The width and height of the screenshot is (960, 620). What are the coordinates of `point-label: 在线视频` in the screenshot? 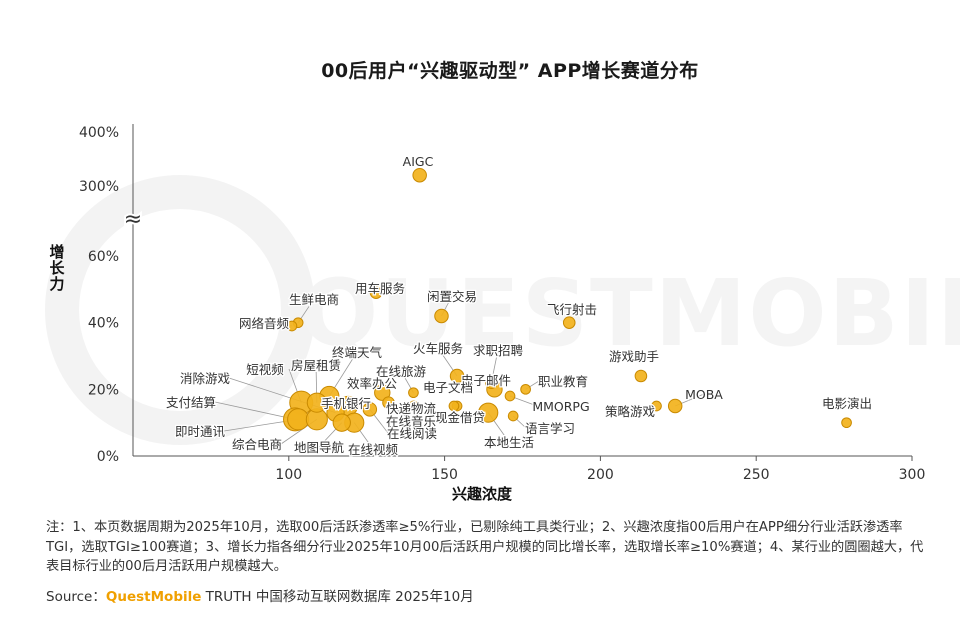 It's located at (373, 449).